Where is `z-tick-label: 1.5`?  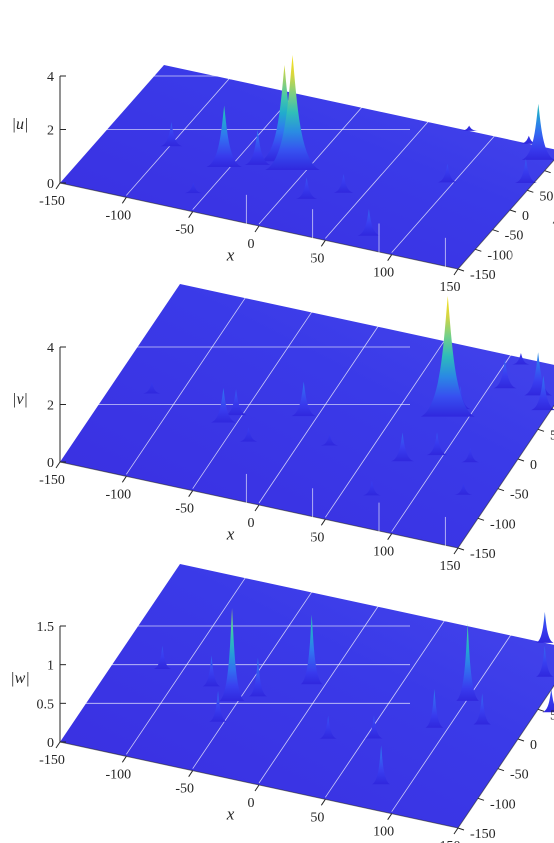
z-tick-label: 1.5 is located at coordinates (46, 627).